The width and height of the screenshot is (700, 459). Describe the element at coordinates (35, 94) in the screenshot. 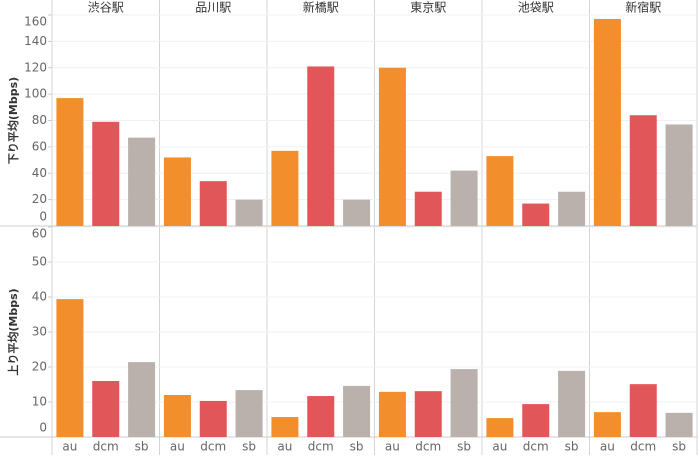

I see `y-tick-label: 100` at that location.